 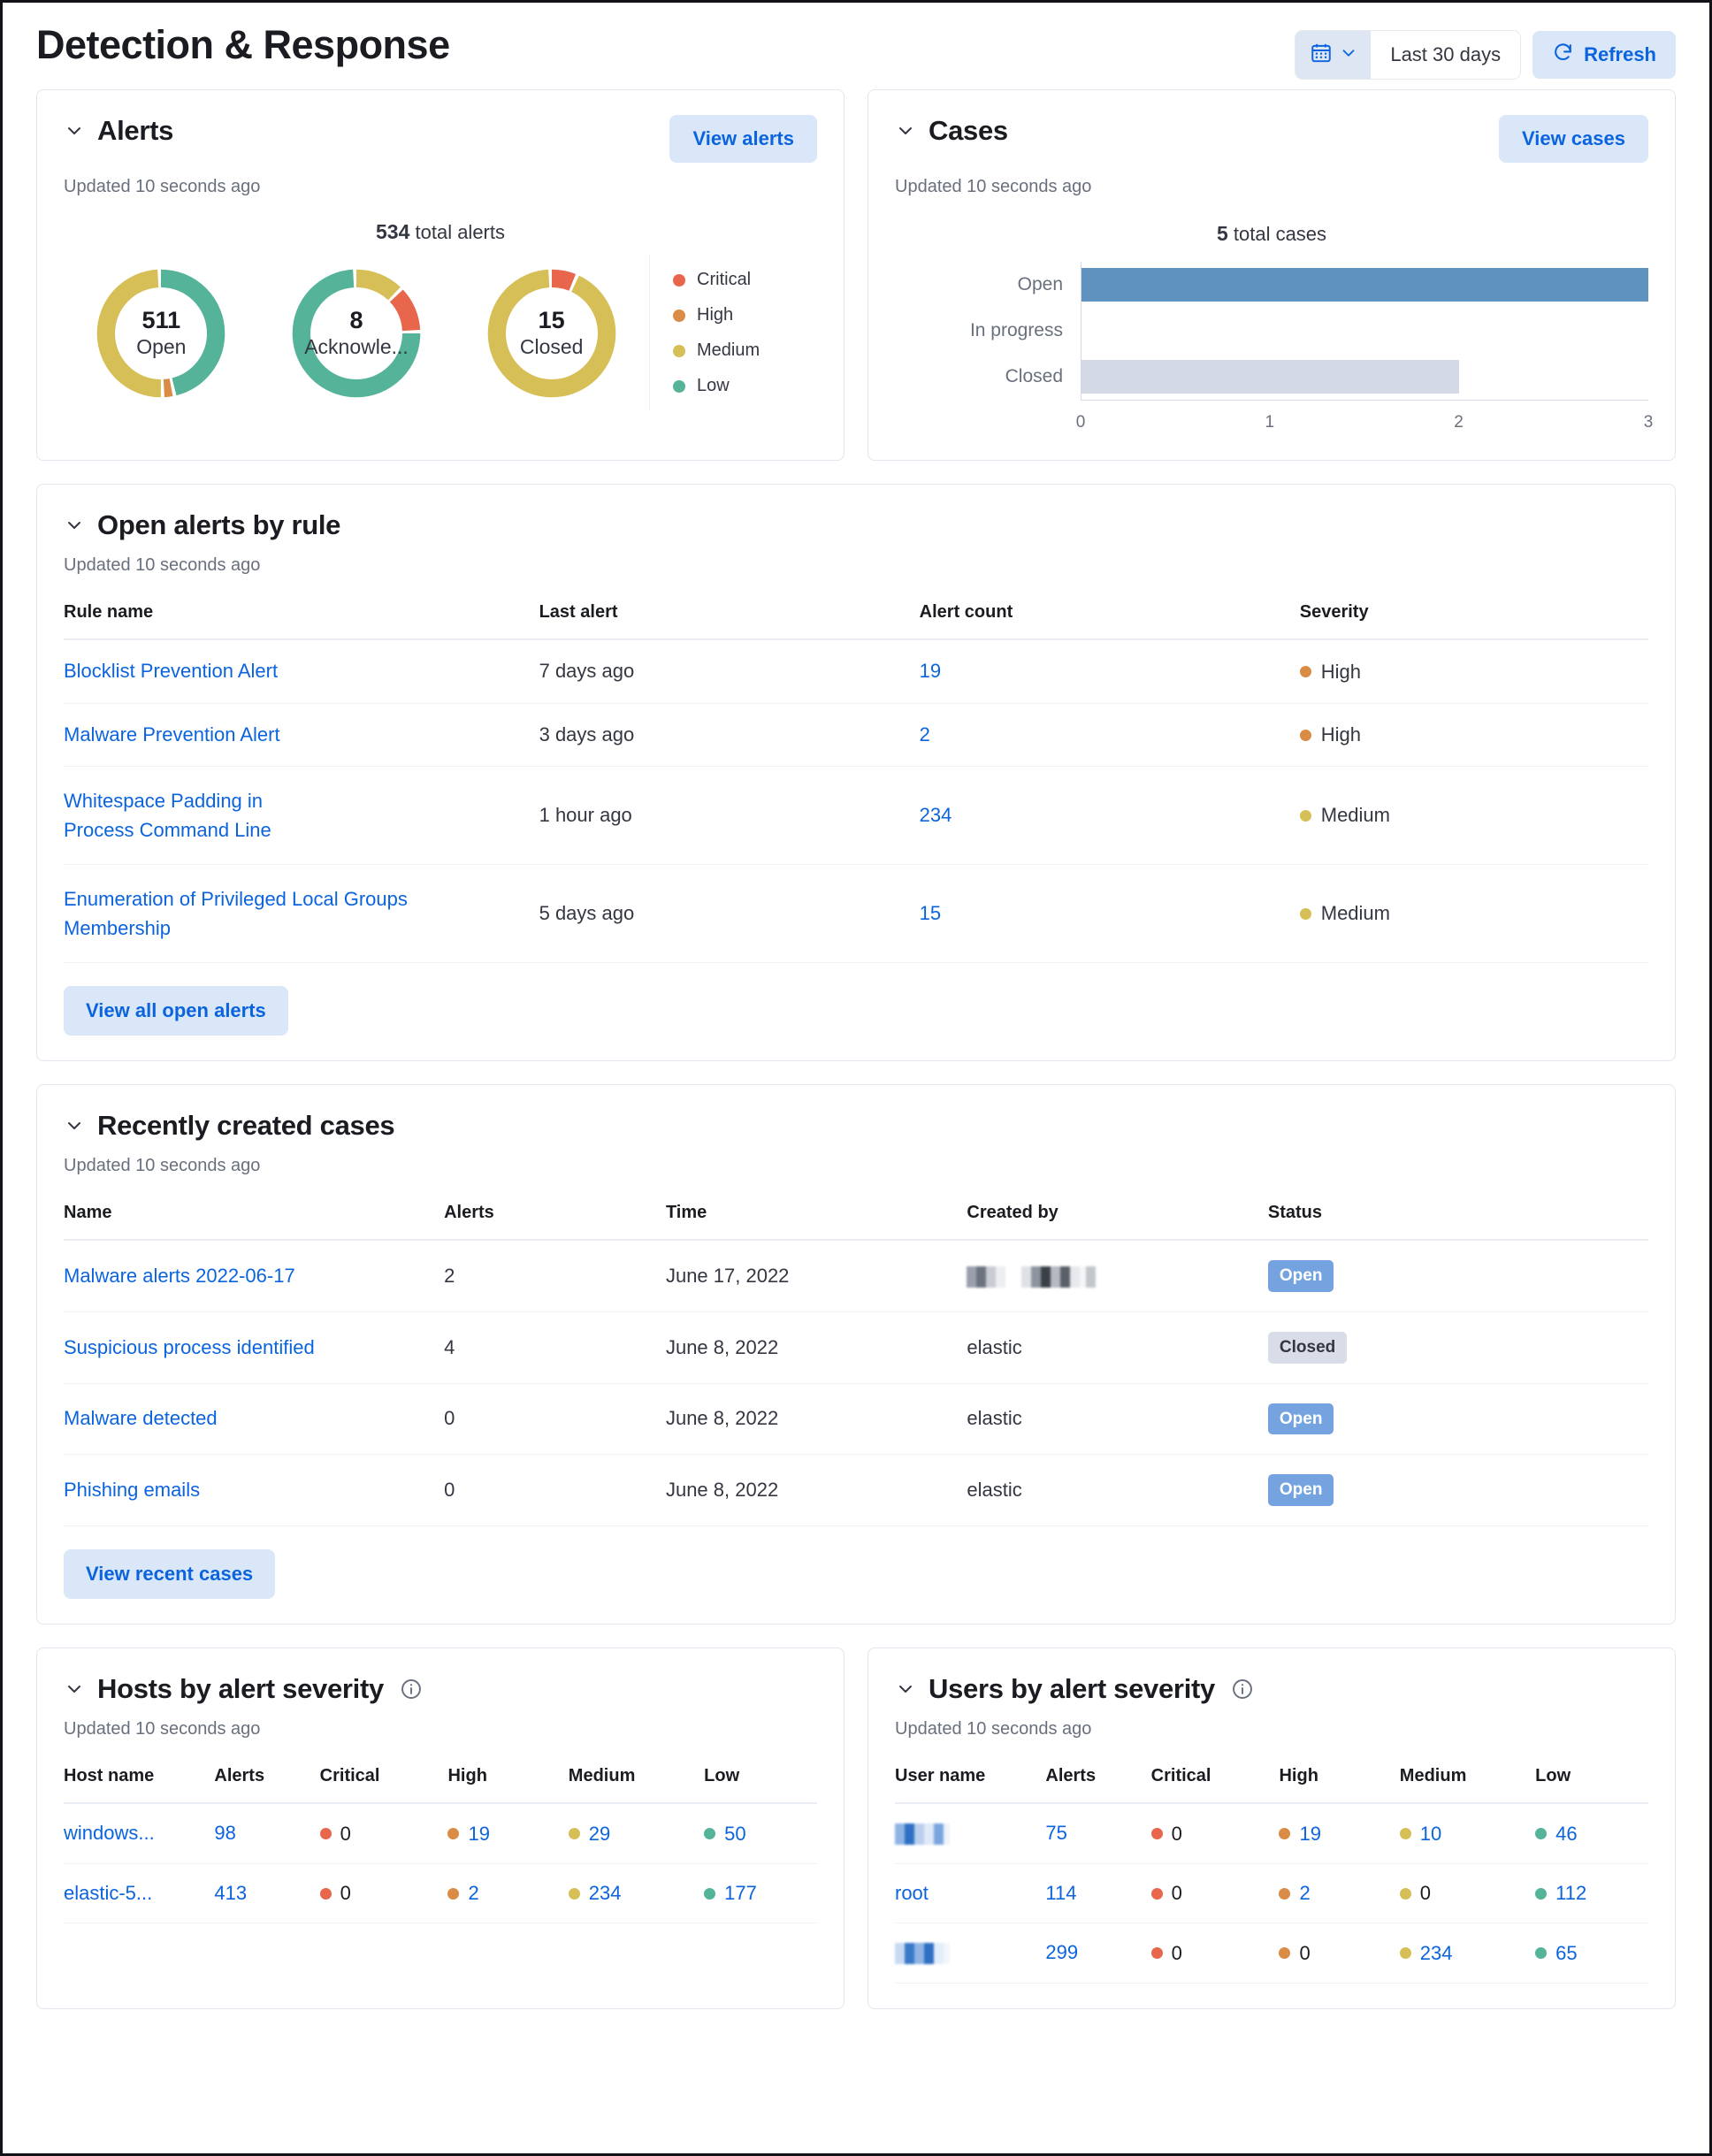 What do you see at coordinates (1110, 621) in the screenshot?
I see `col-alert-count: Alert count` at bounding box center [1110, 621].